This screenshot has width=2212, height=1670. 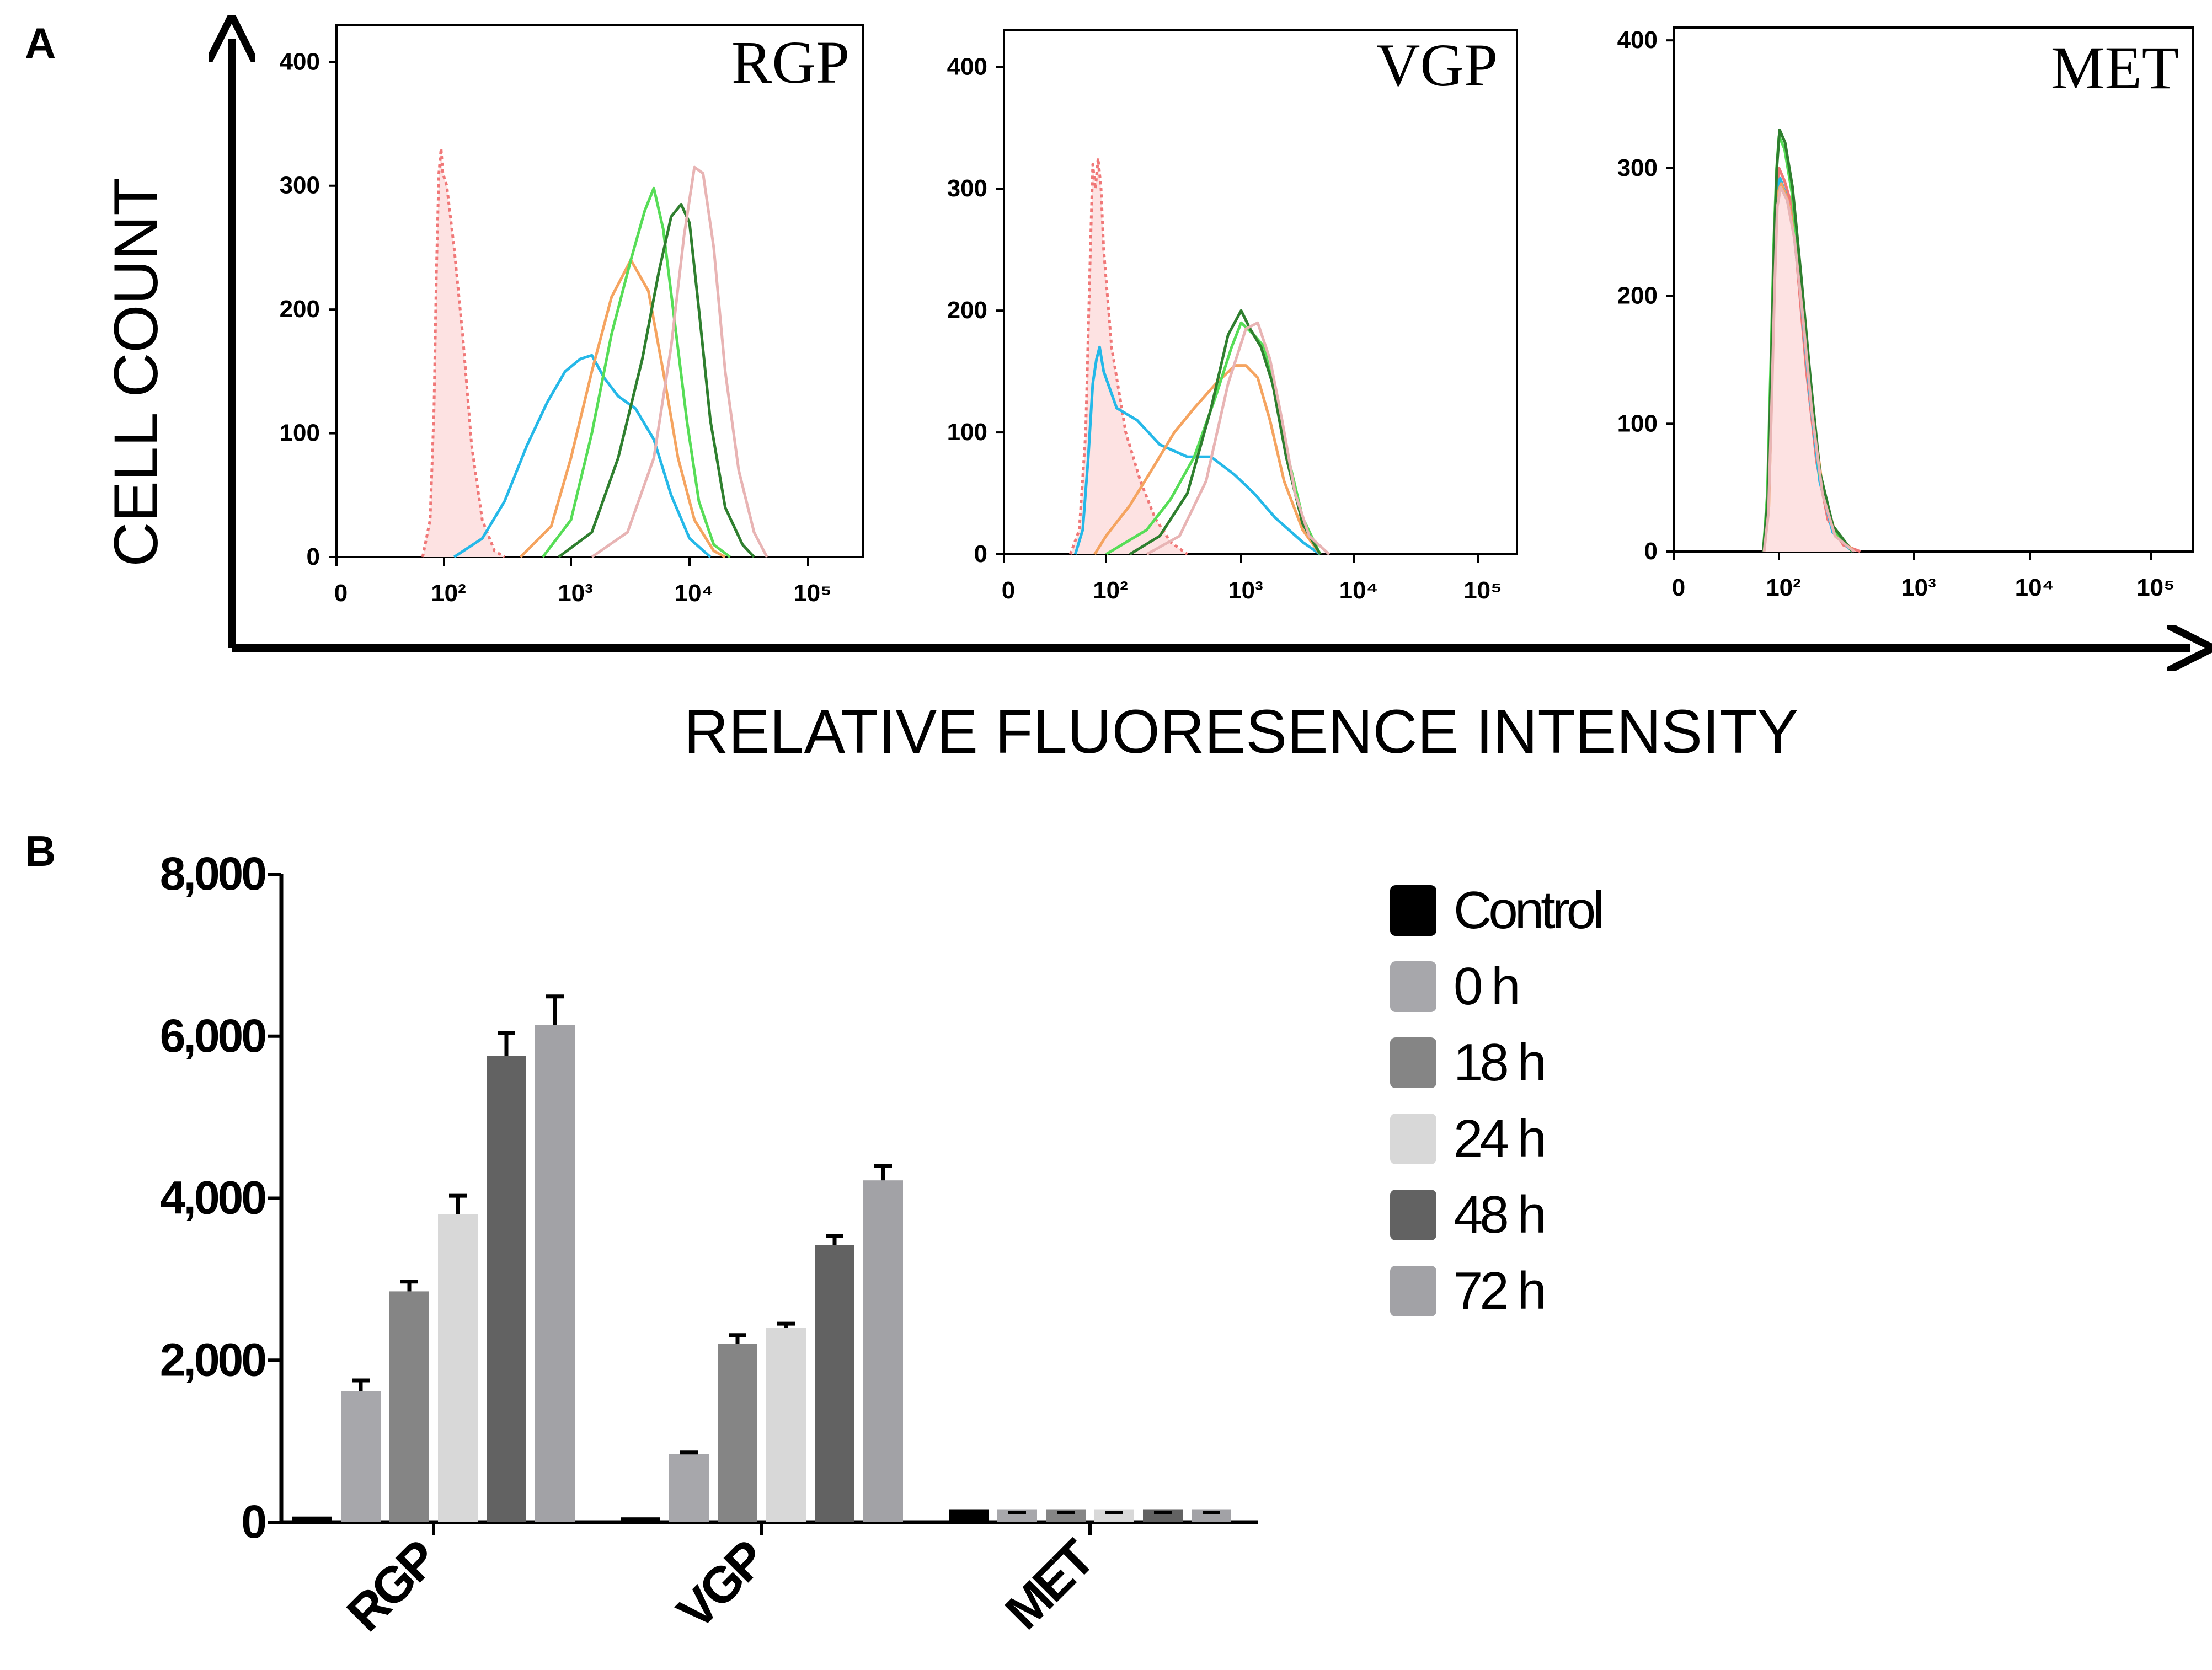 I want to click on histogram-met: 0 100 200 300 400 0 10² 10³ 10⁴ 10⁵ MET, so click(x=1906, y=313).